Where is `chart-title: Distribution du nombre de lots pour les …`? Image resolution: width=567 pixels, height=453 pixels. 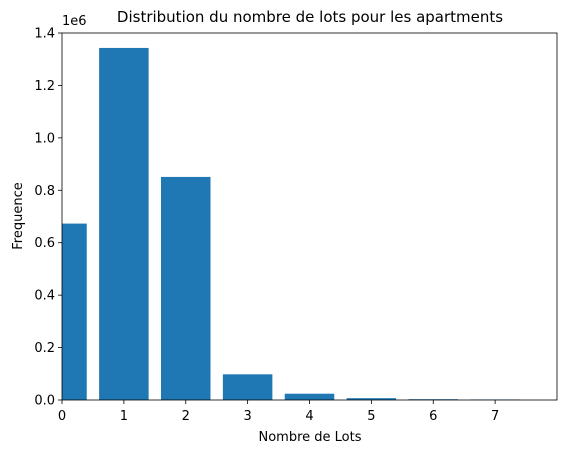
chart-title: Distribution du nombre de lots pour les … is located at coordinates (310, 17).